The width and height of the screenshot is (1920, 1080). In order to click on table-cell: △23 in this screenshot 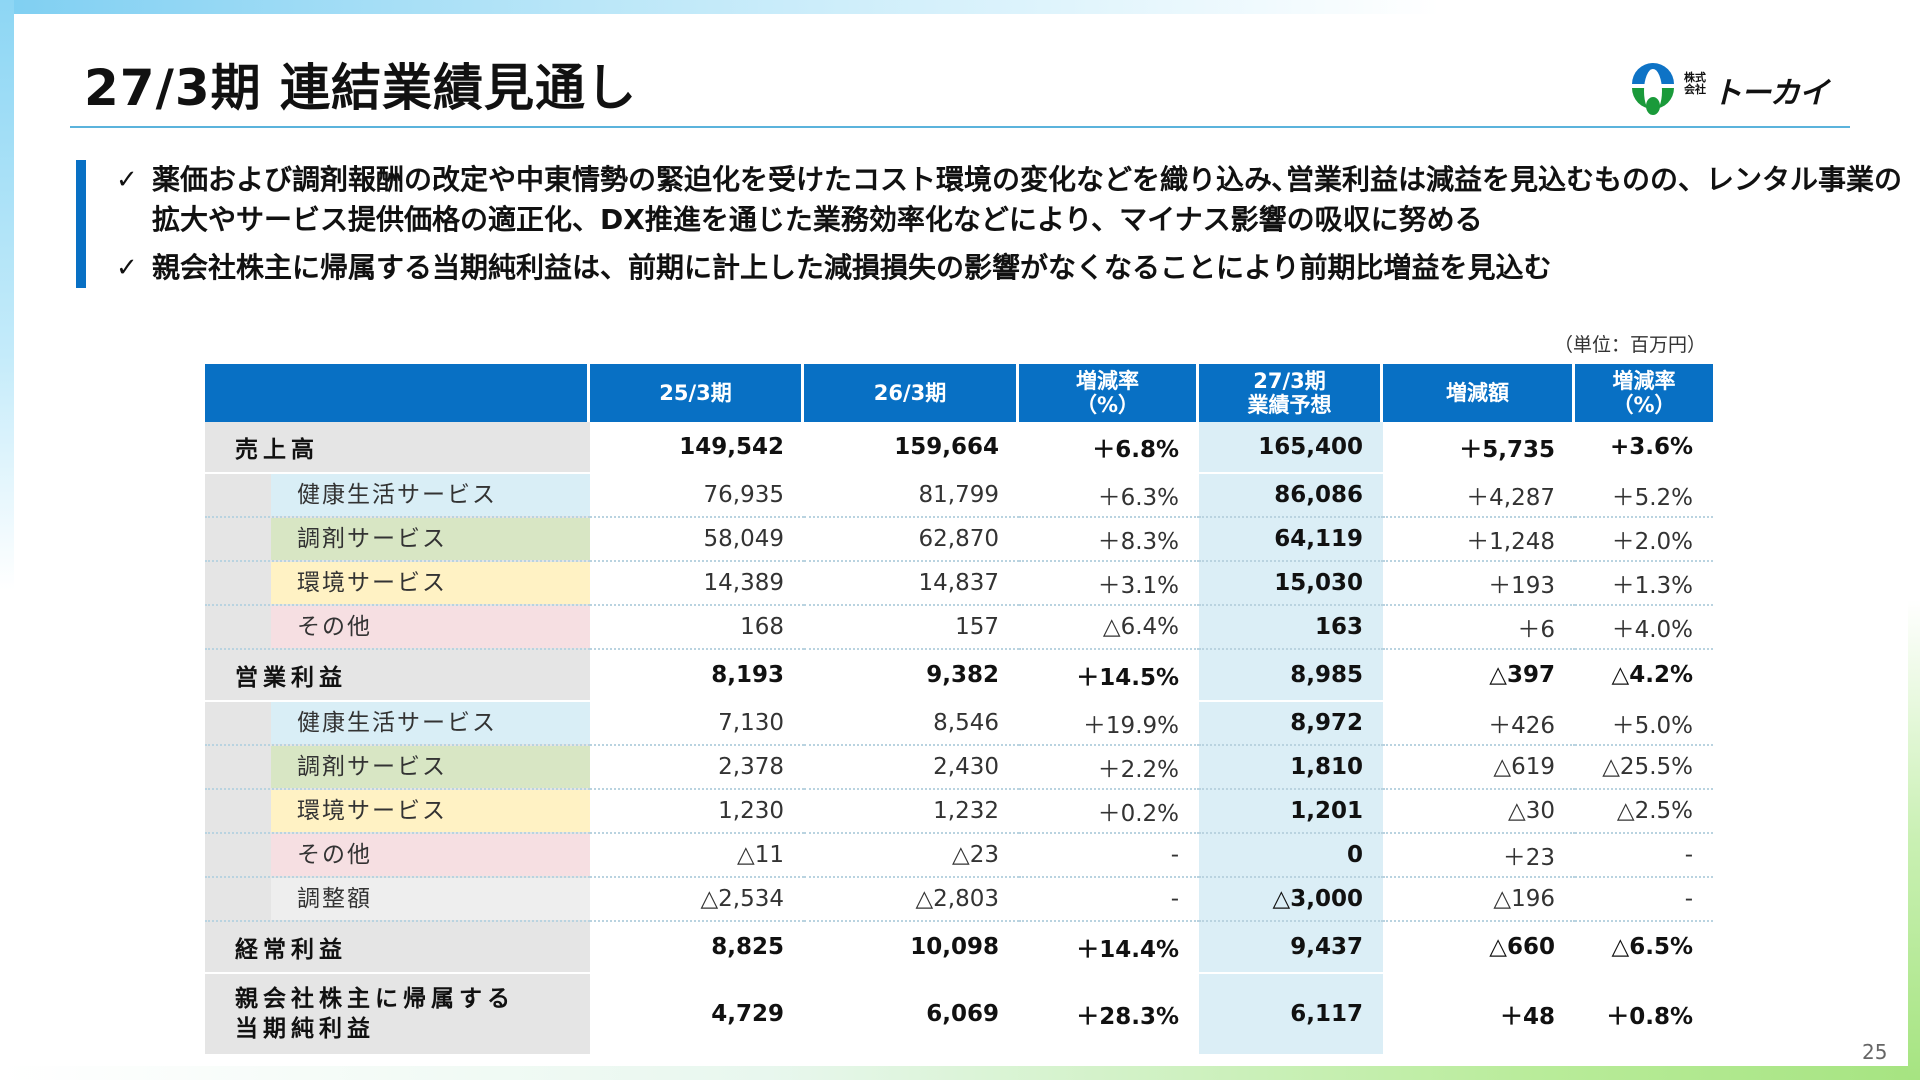, I will do `click(911, 856)`.